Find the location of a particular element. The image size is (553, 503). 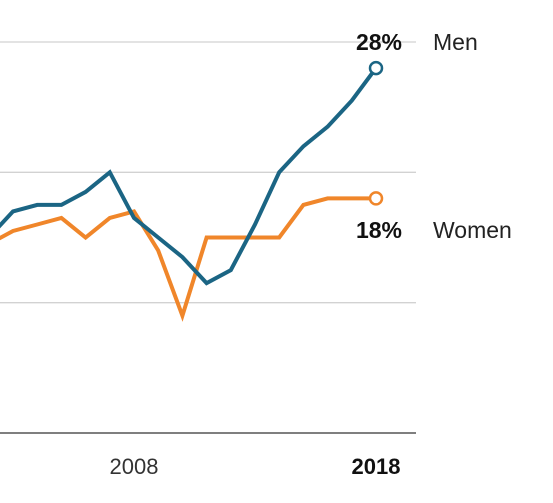

endpoint-marker-women is located at coordinates (376, 198).